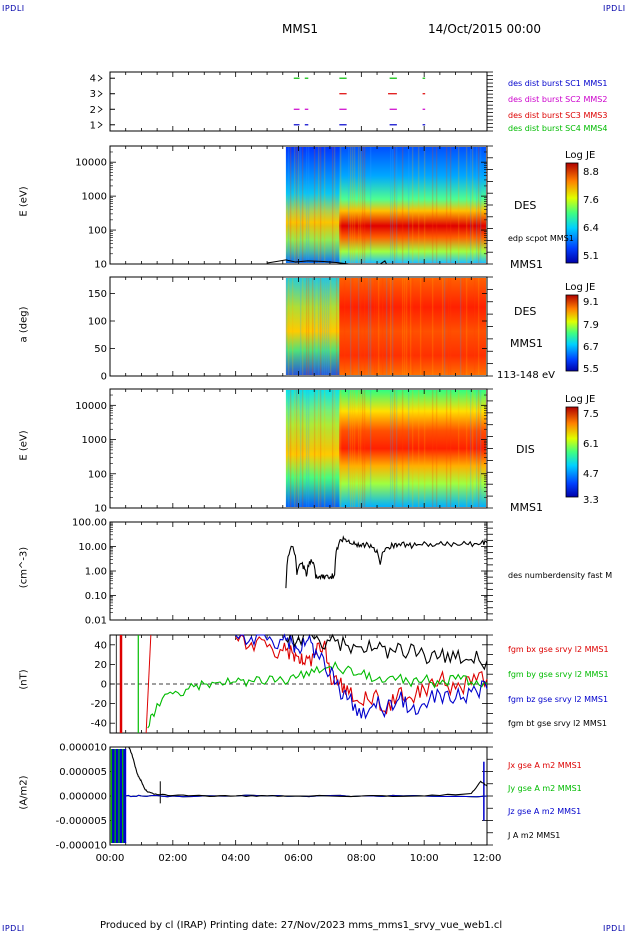 This screenshot has width=630, height=934. What do you see at coordinates (487, 858) in the screenshot?
I see `time-axis-label: 12:00` at bounding box center [487, 858].